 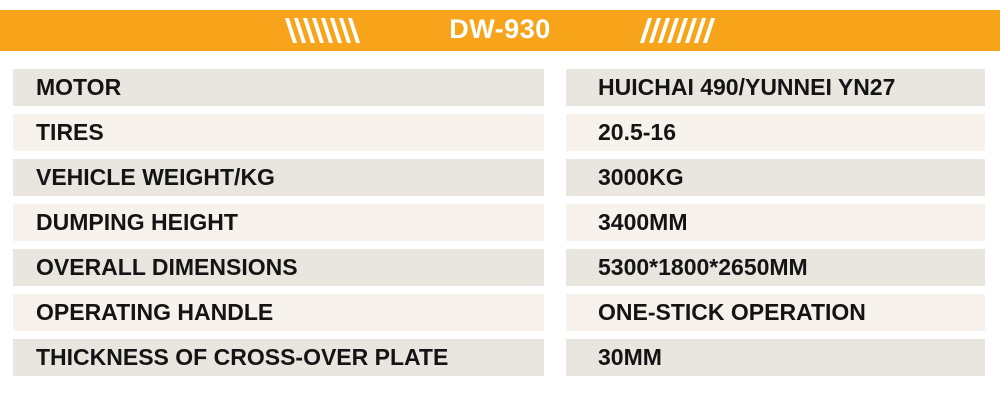 I want to click on spec-row: THICKNESS OF CROSS-OVER PLATE 30MM, so click(x=500, y=357).